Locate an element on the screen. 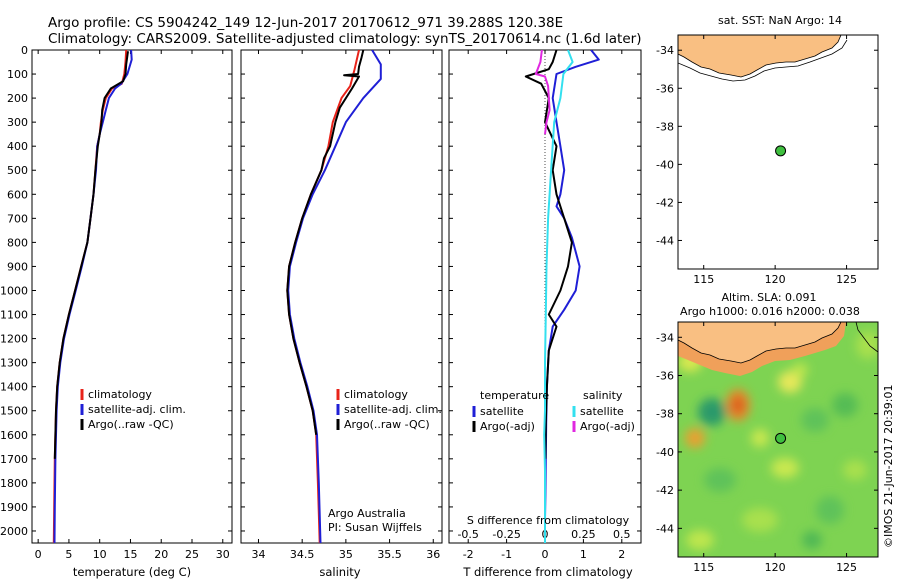 This screenshot has height=580, width=900. depth-tick-label: 400 is located at coordinates (17, 146).